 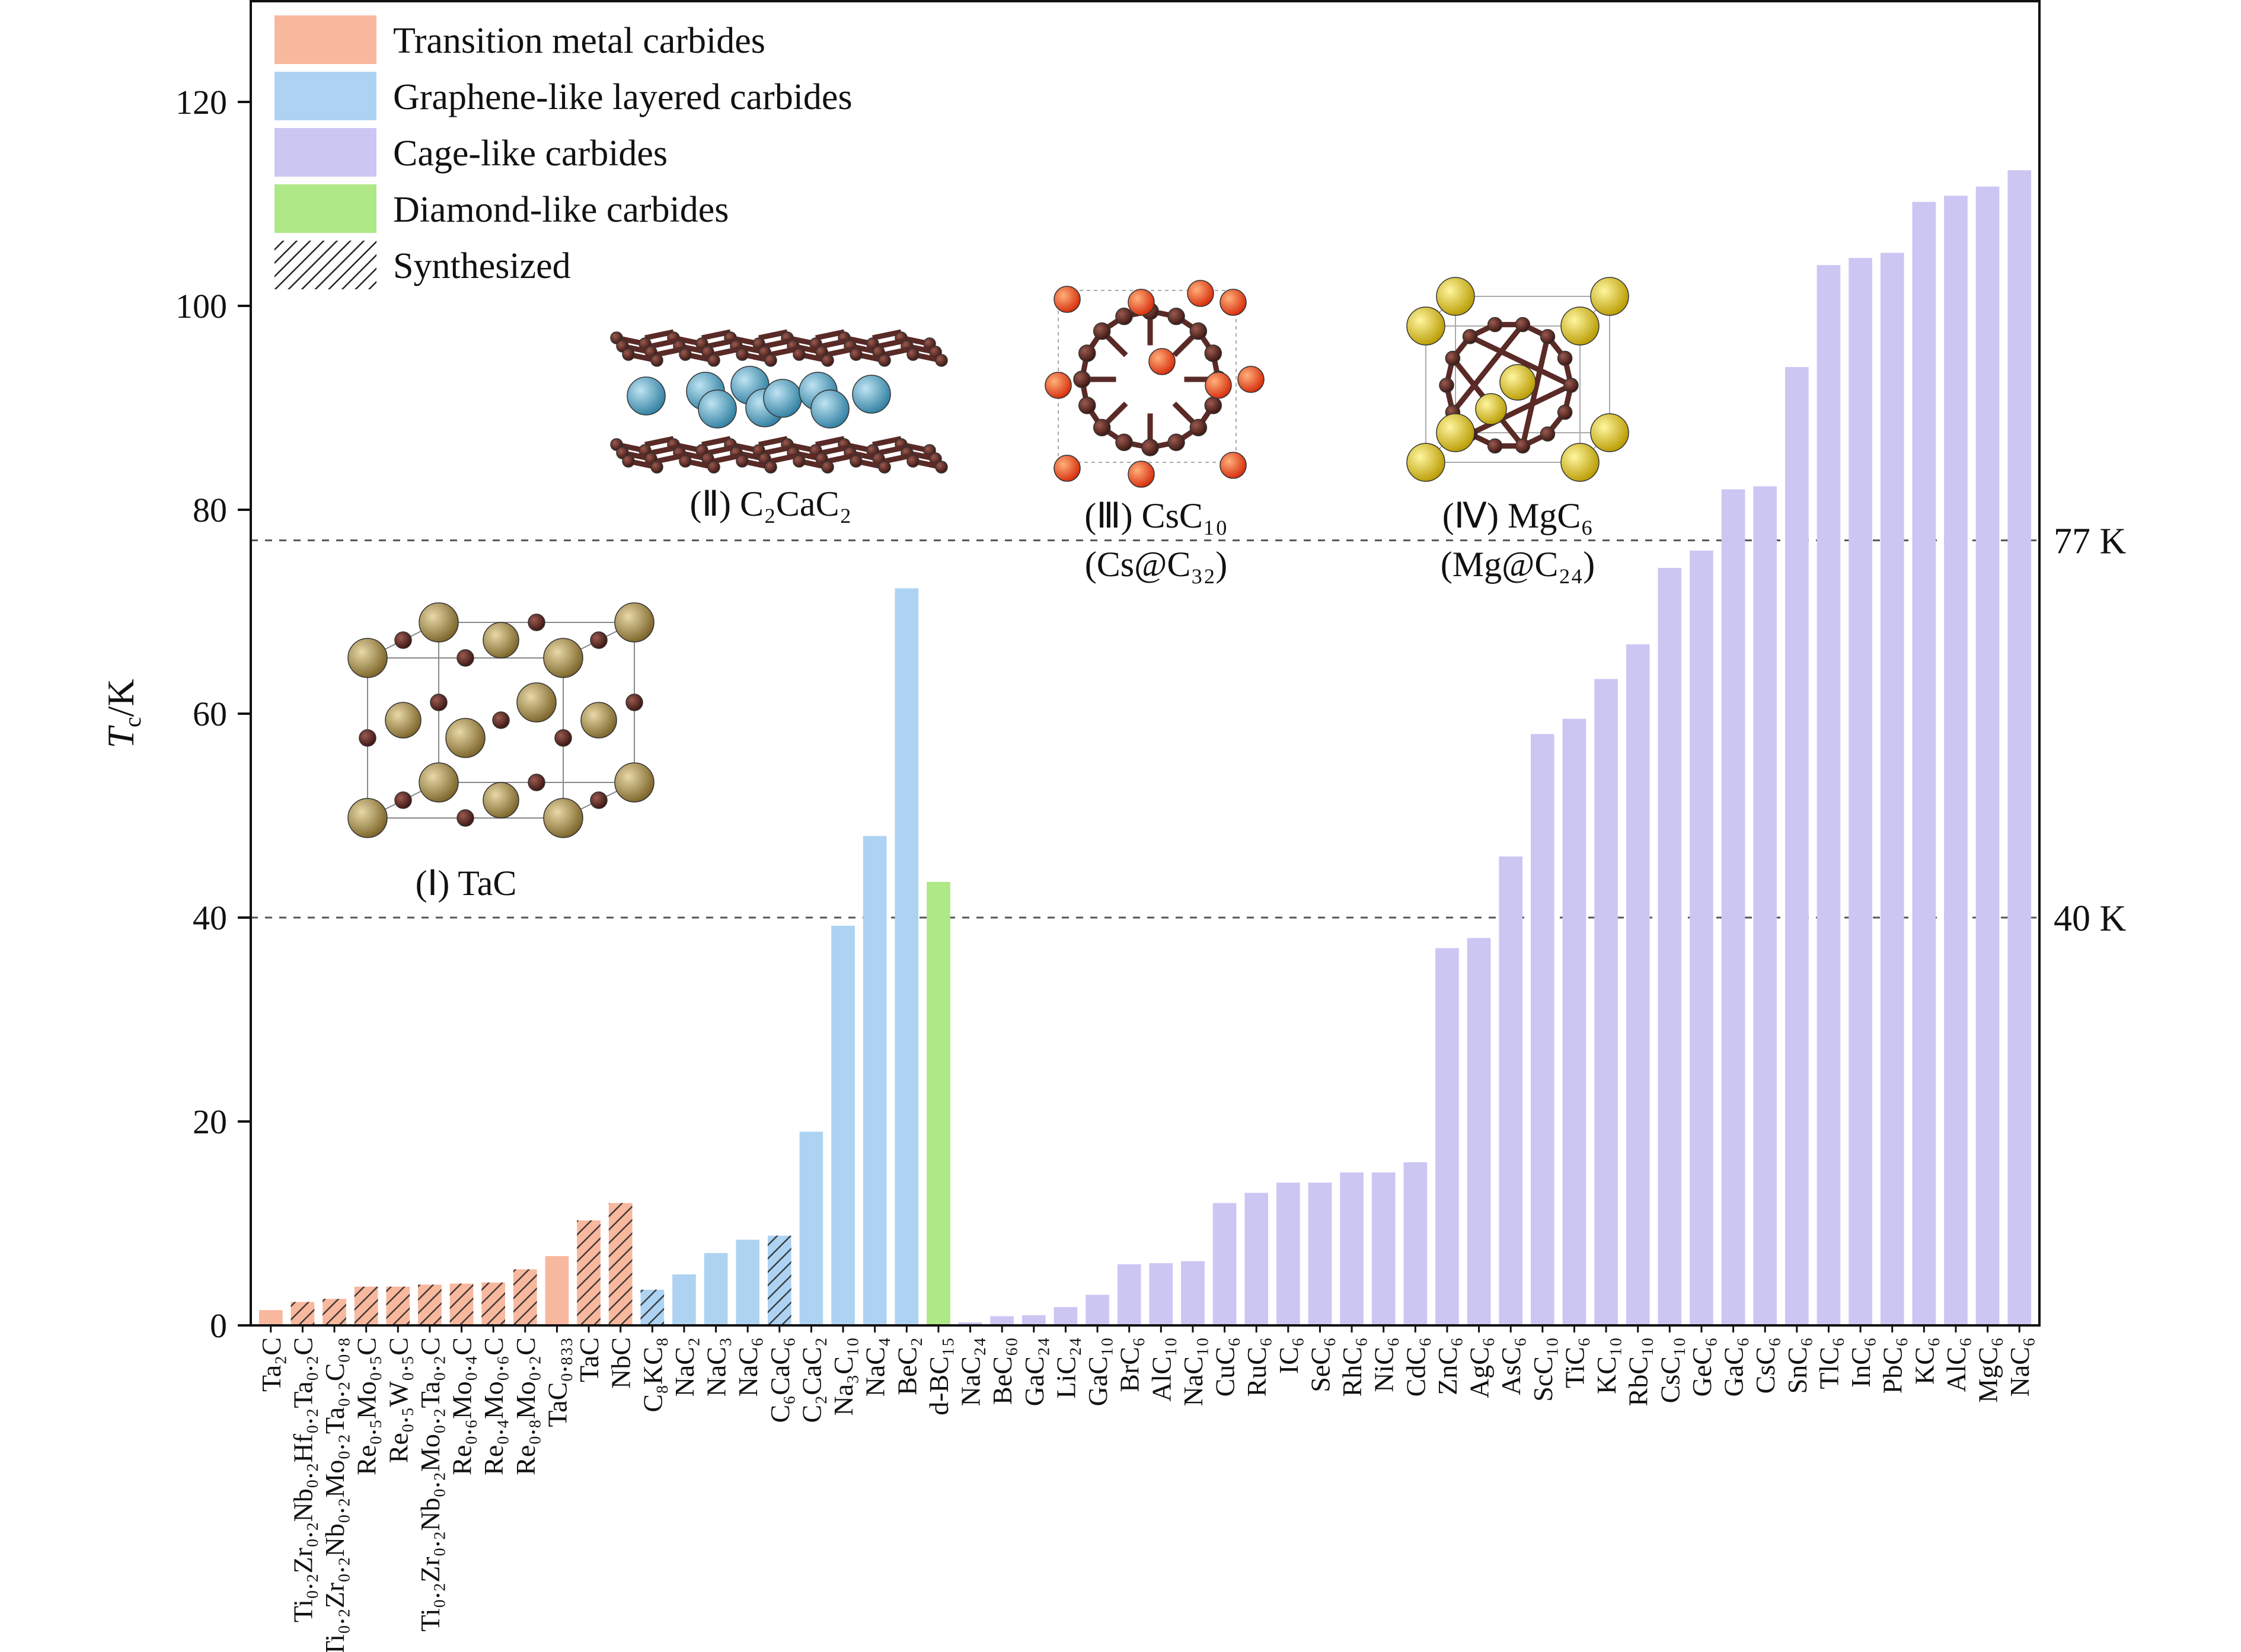 What do you see at coordinates (1156, 565) in the screenshot?
I see `structure-sublabel: (Cs@C₃₂)` at bounding box center [1156, 565].